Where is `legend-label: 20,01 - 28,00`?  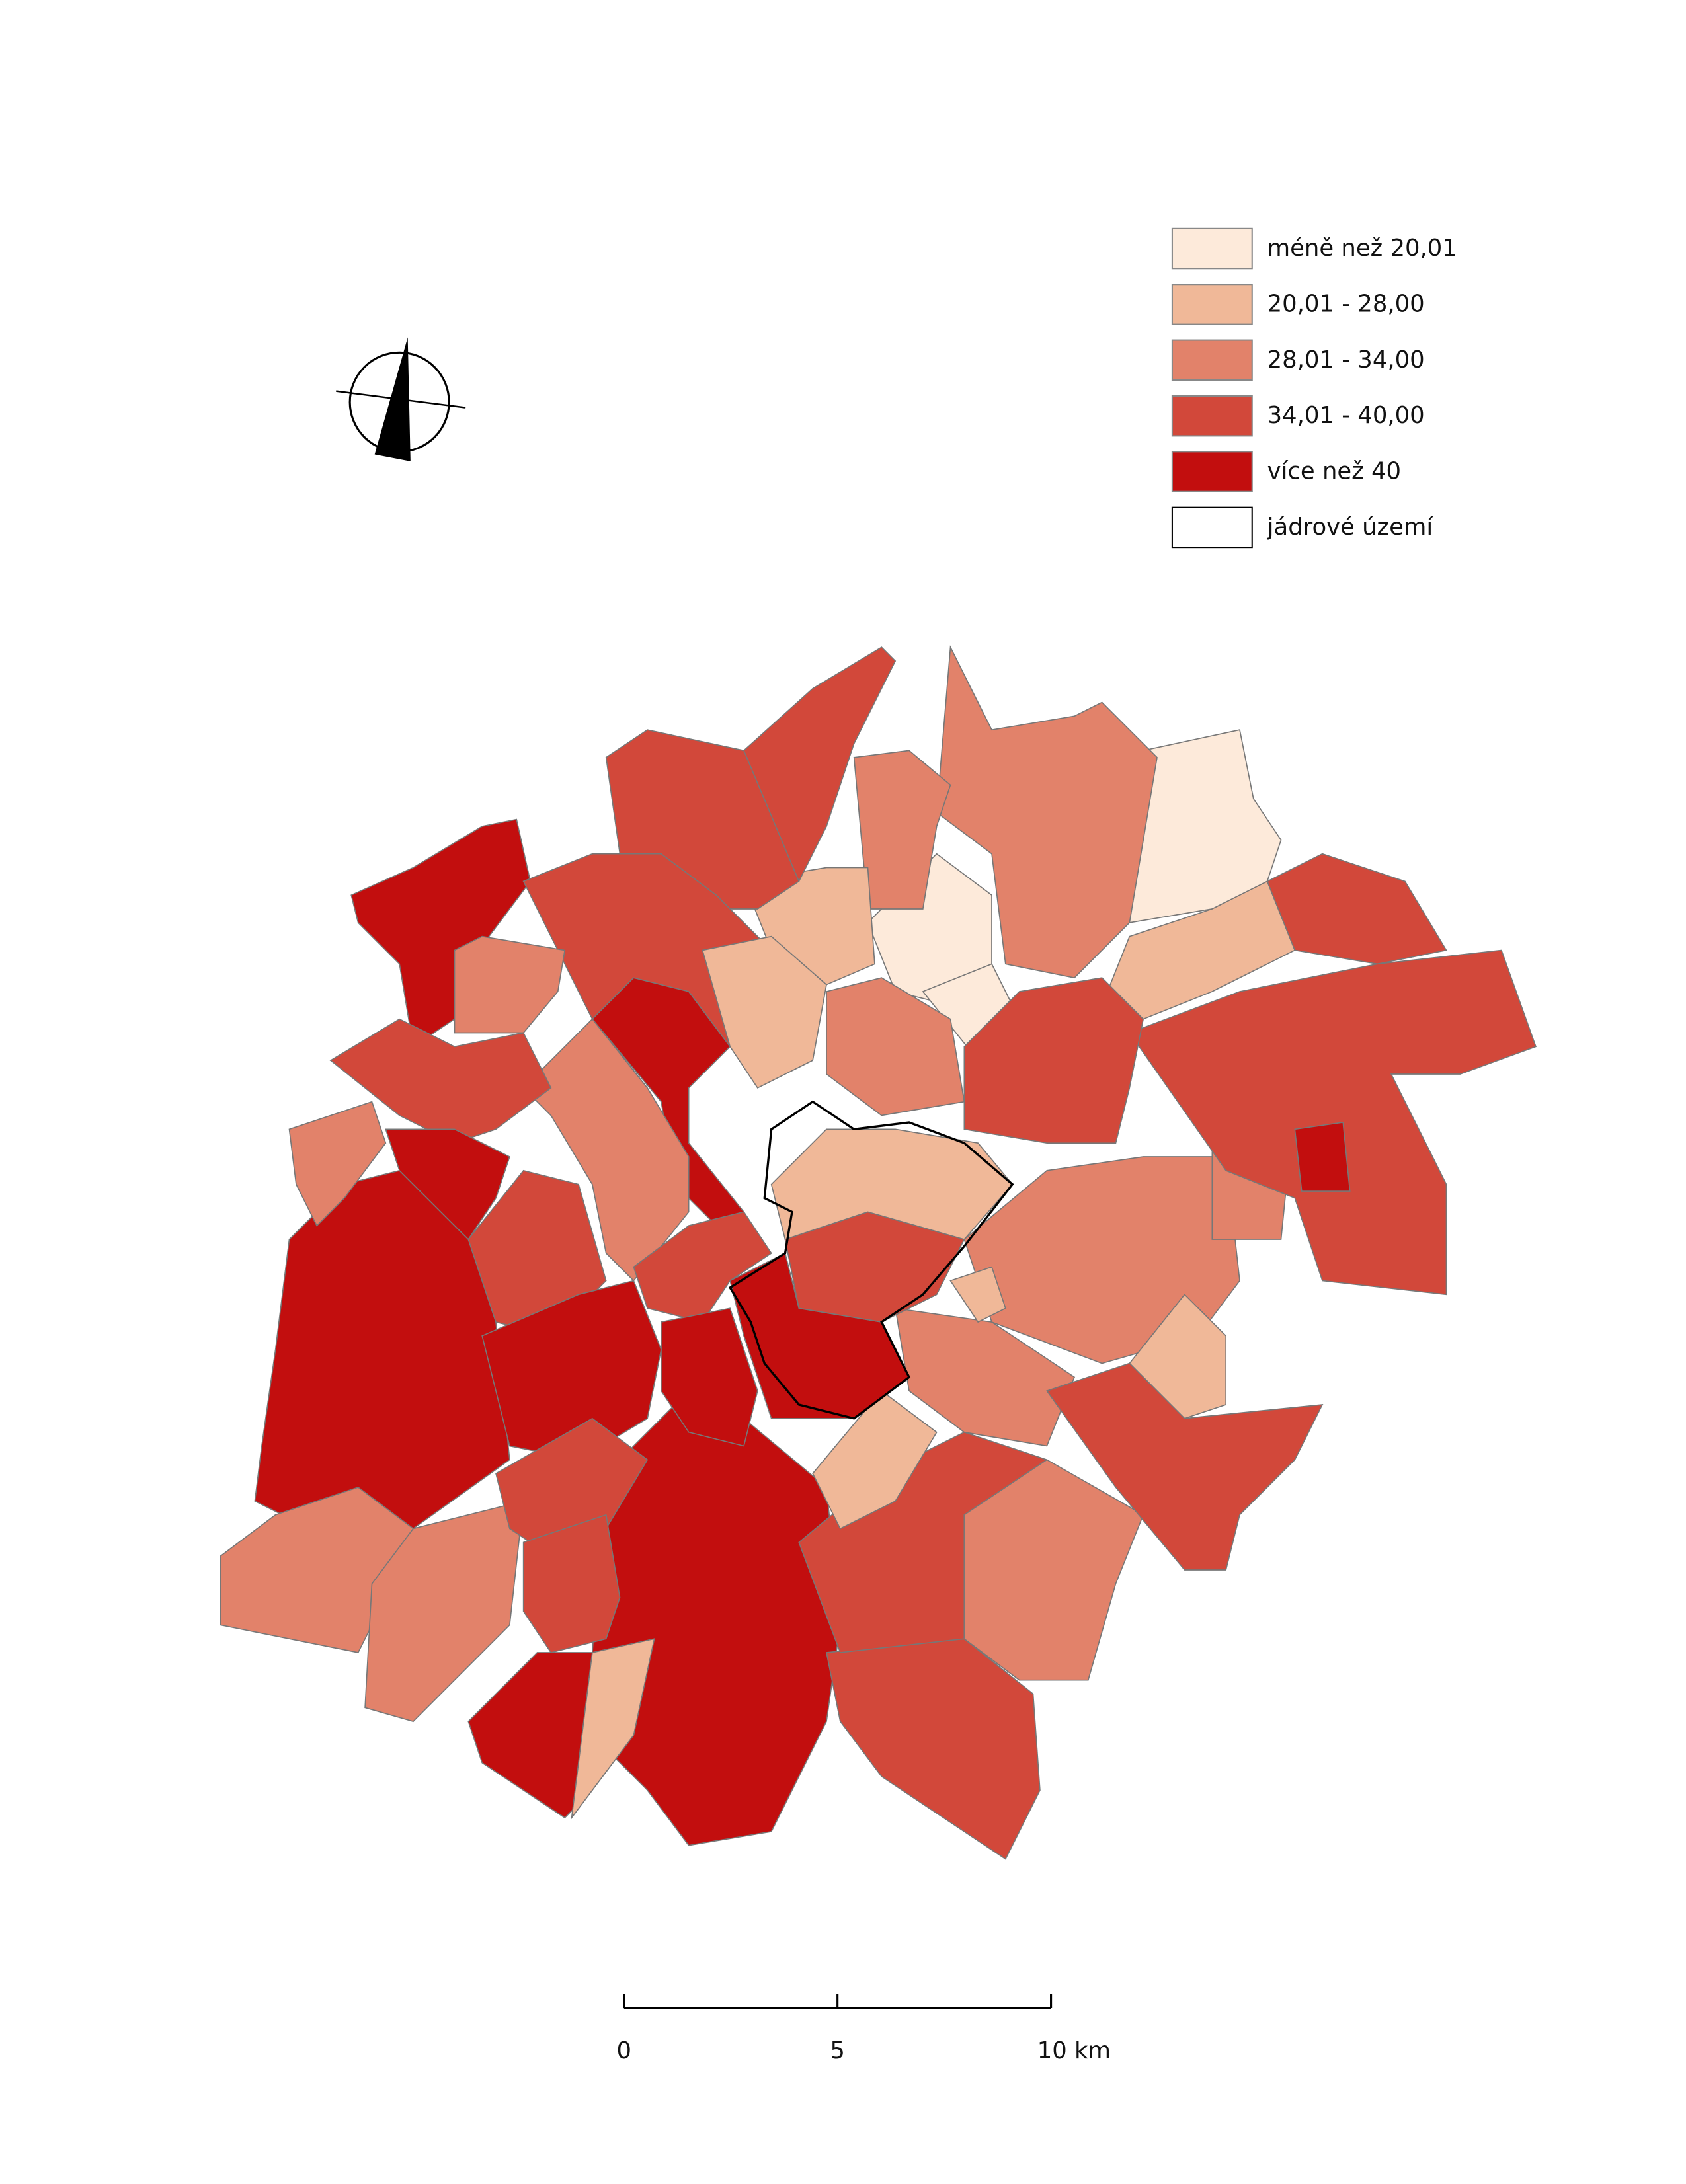
legend-label: 20,01 - 28,00 is located at coordinates (1346, 303).